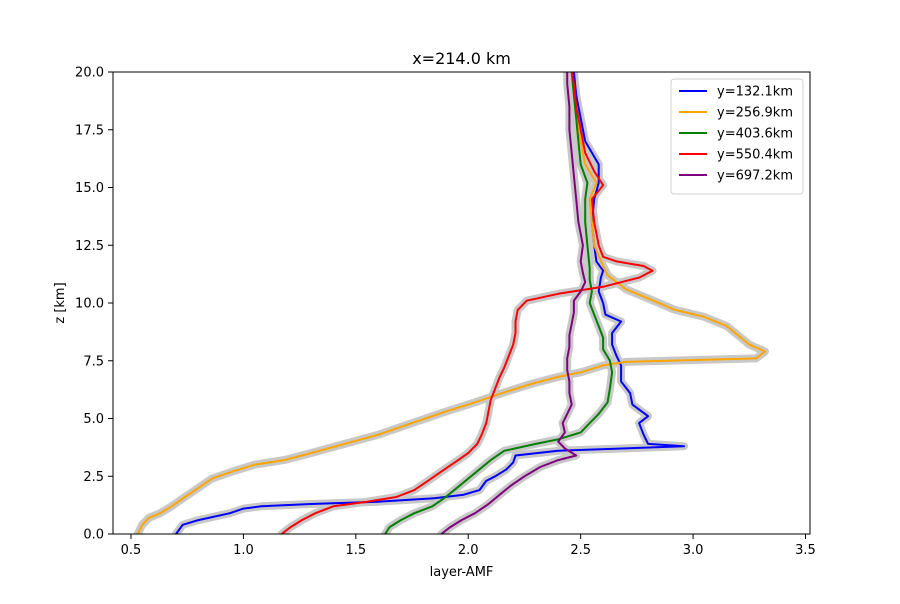 The width and height of the screenshot is (900, 604). I want to click on x-tick-label: 1.5, so click(355, 550).